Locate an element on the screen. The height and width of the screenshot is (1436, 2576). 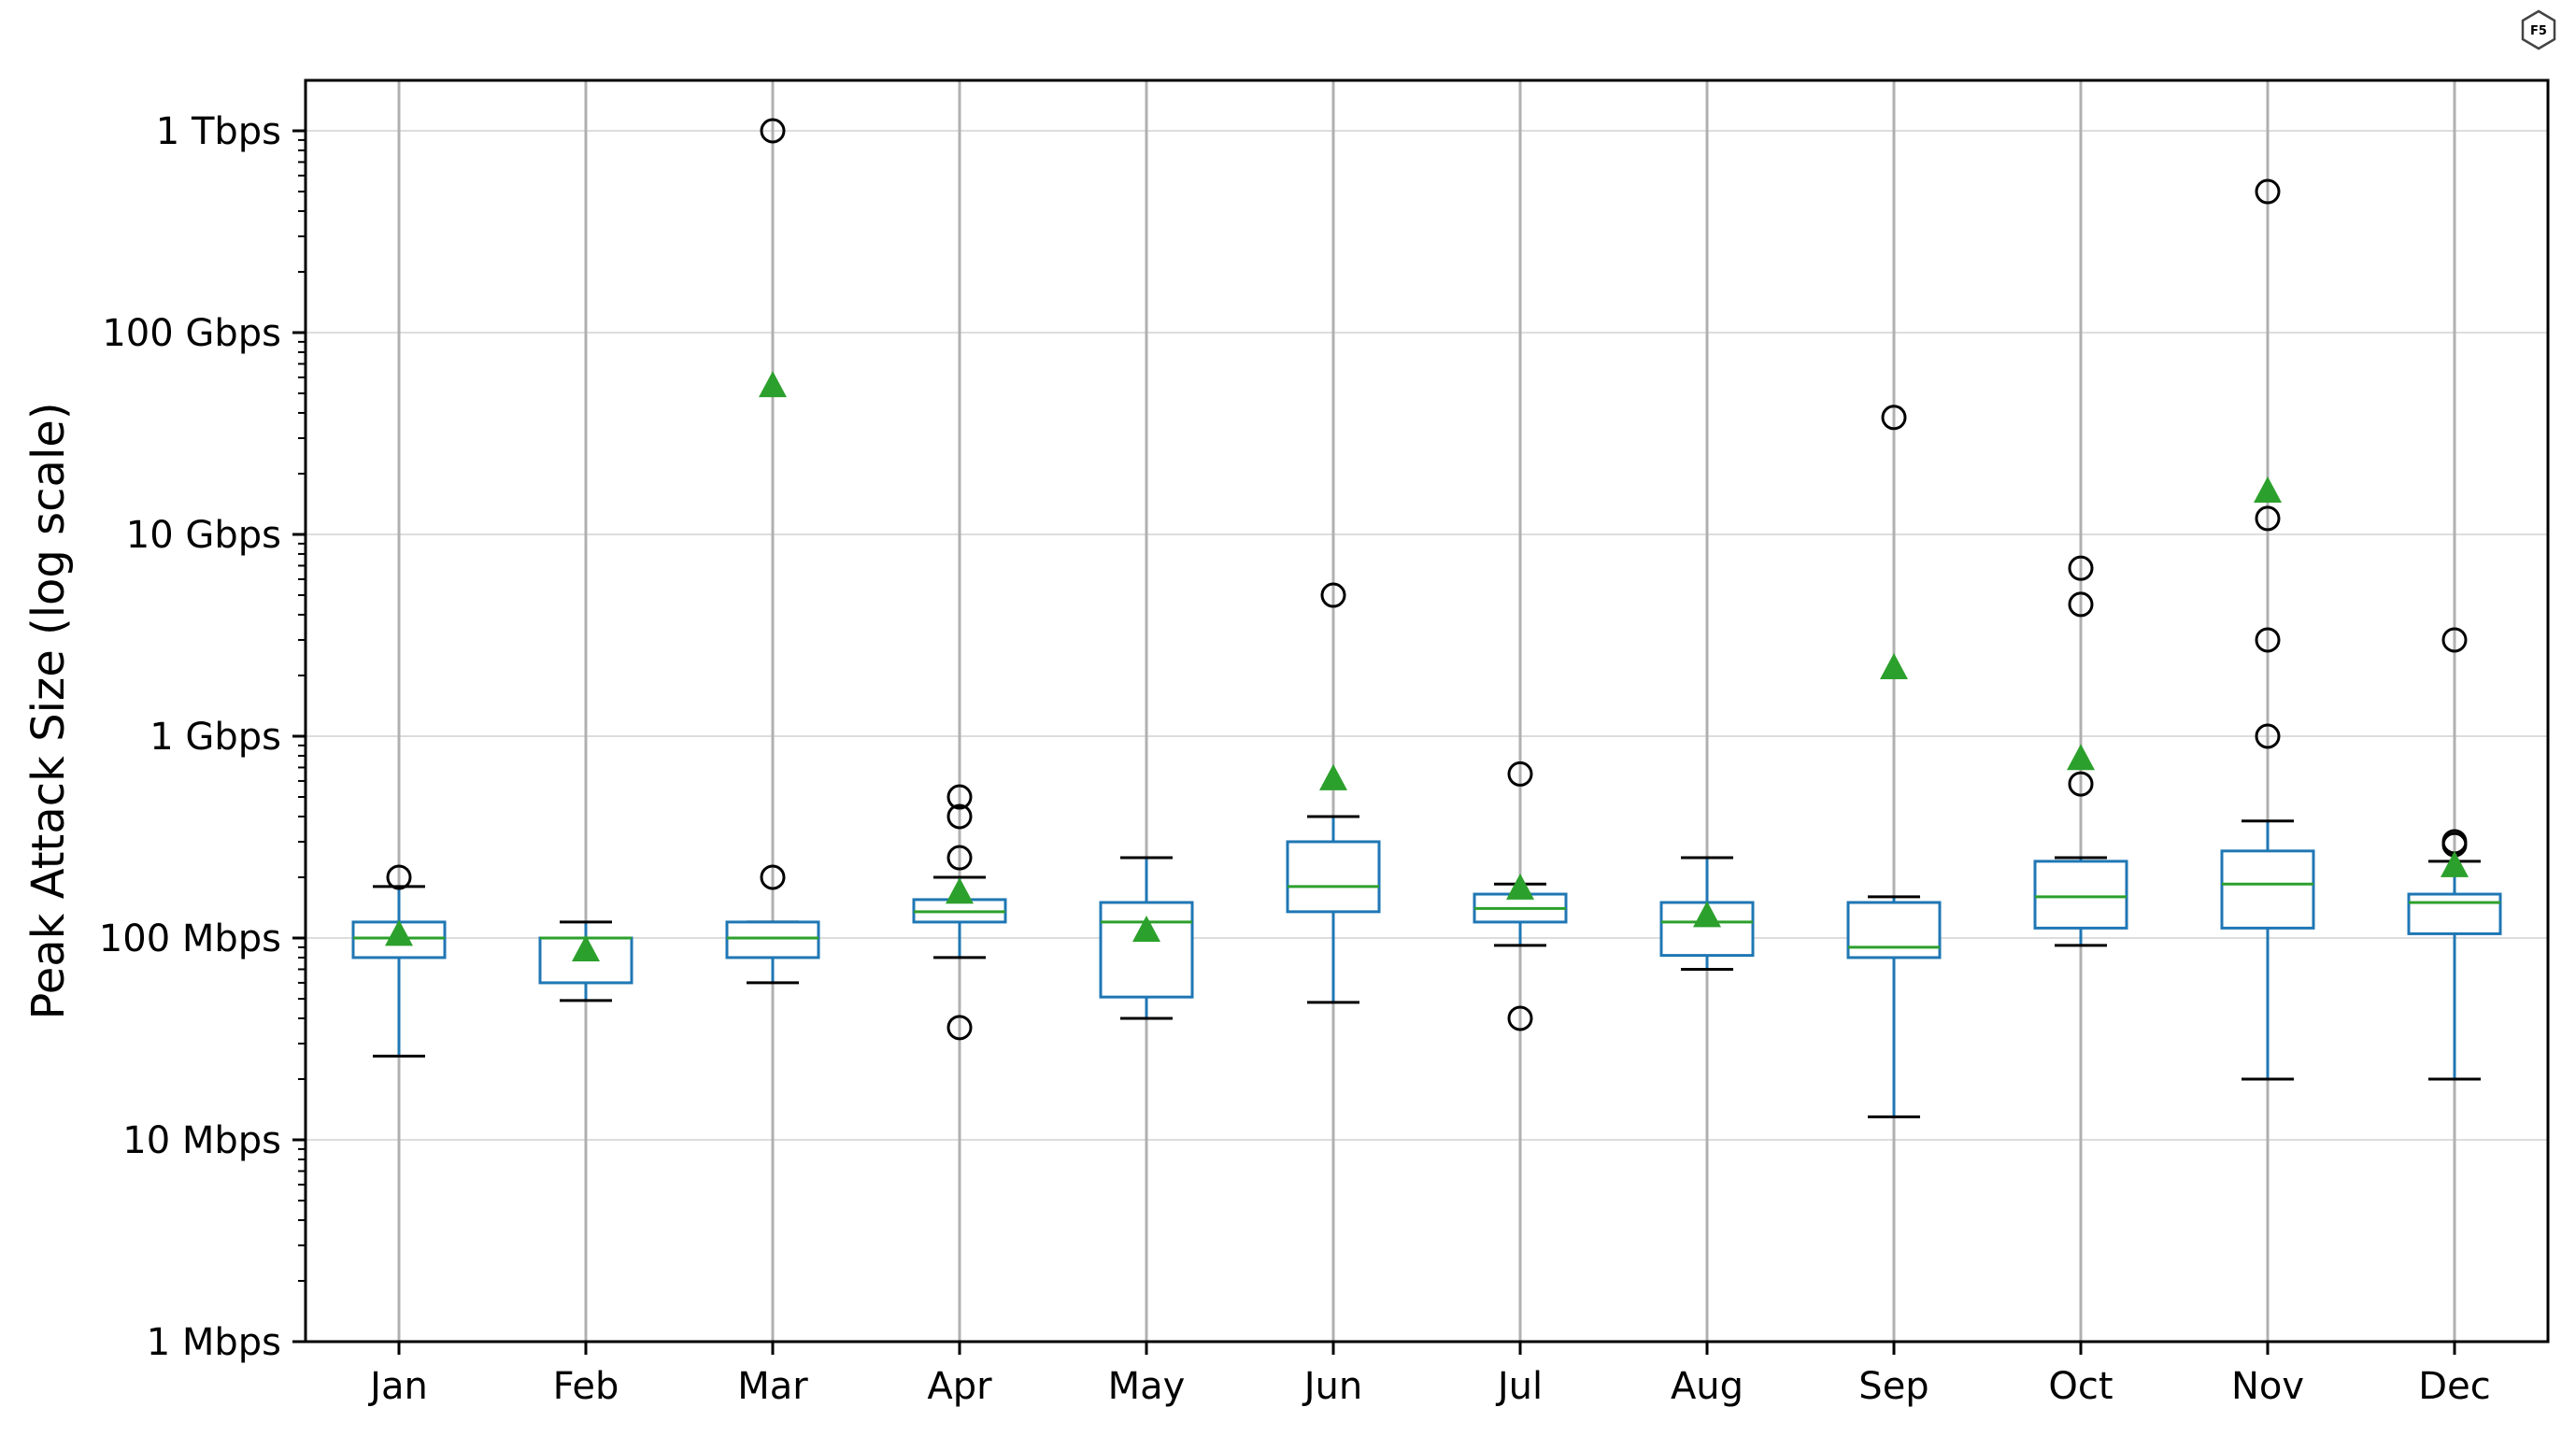
f5-logo: F5 is located at coordinates (2538, 30).